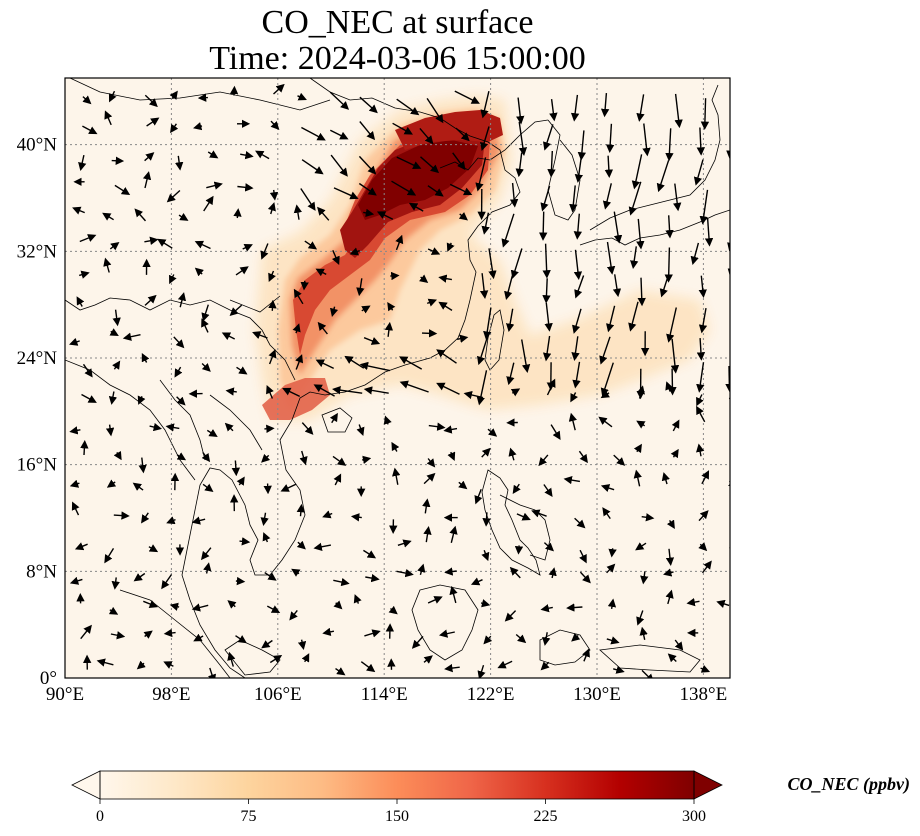 The image size is (920, 836). I want to click on colorbar-title: CO_NEC (ppbv), so click(849, 784).